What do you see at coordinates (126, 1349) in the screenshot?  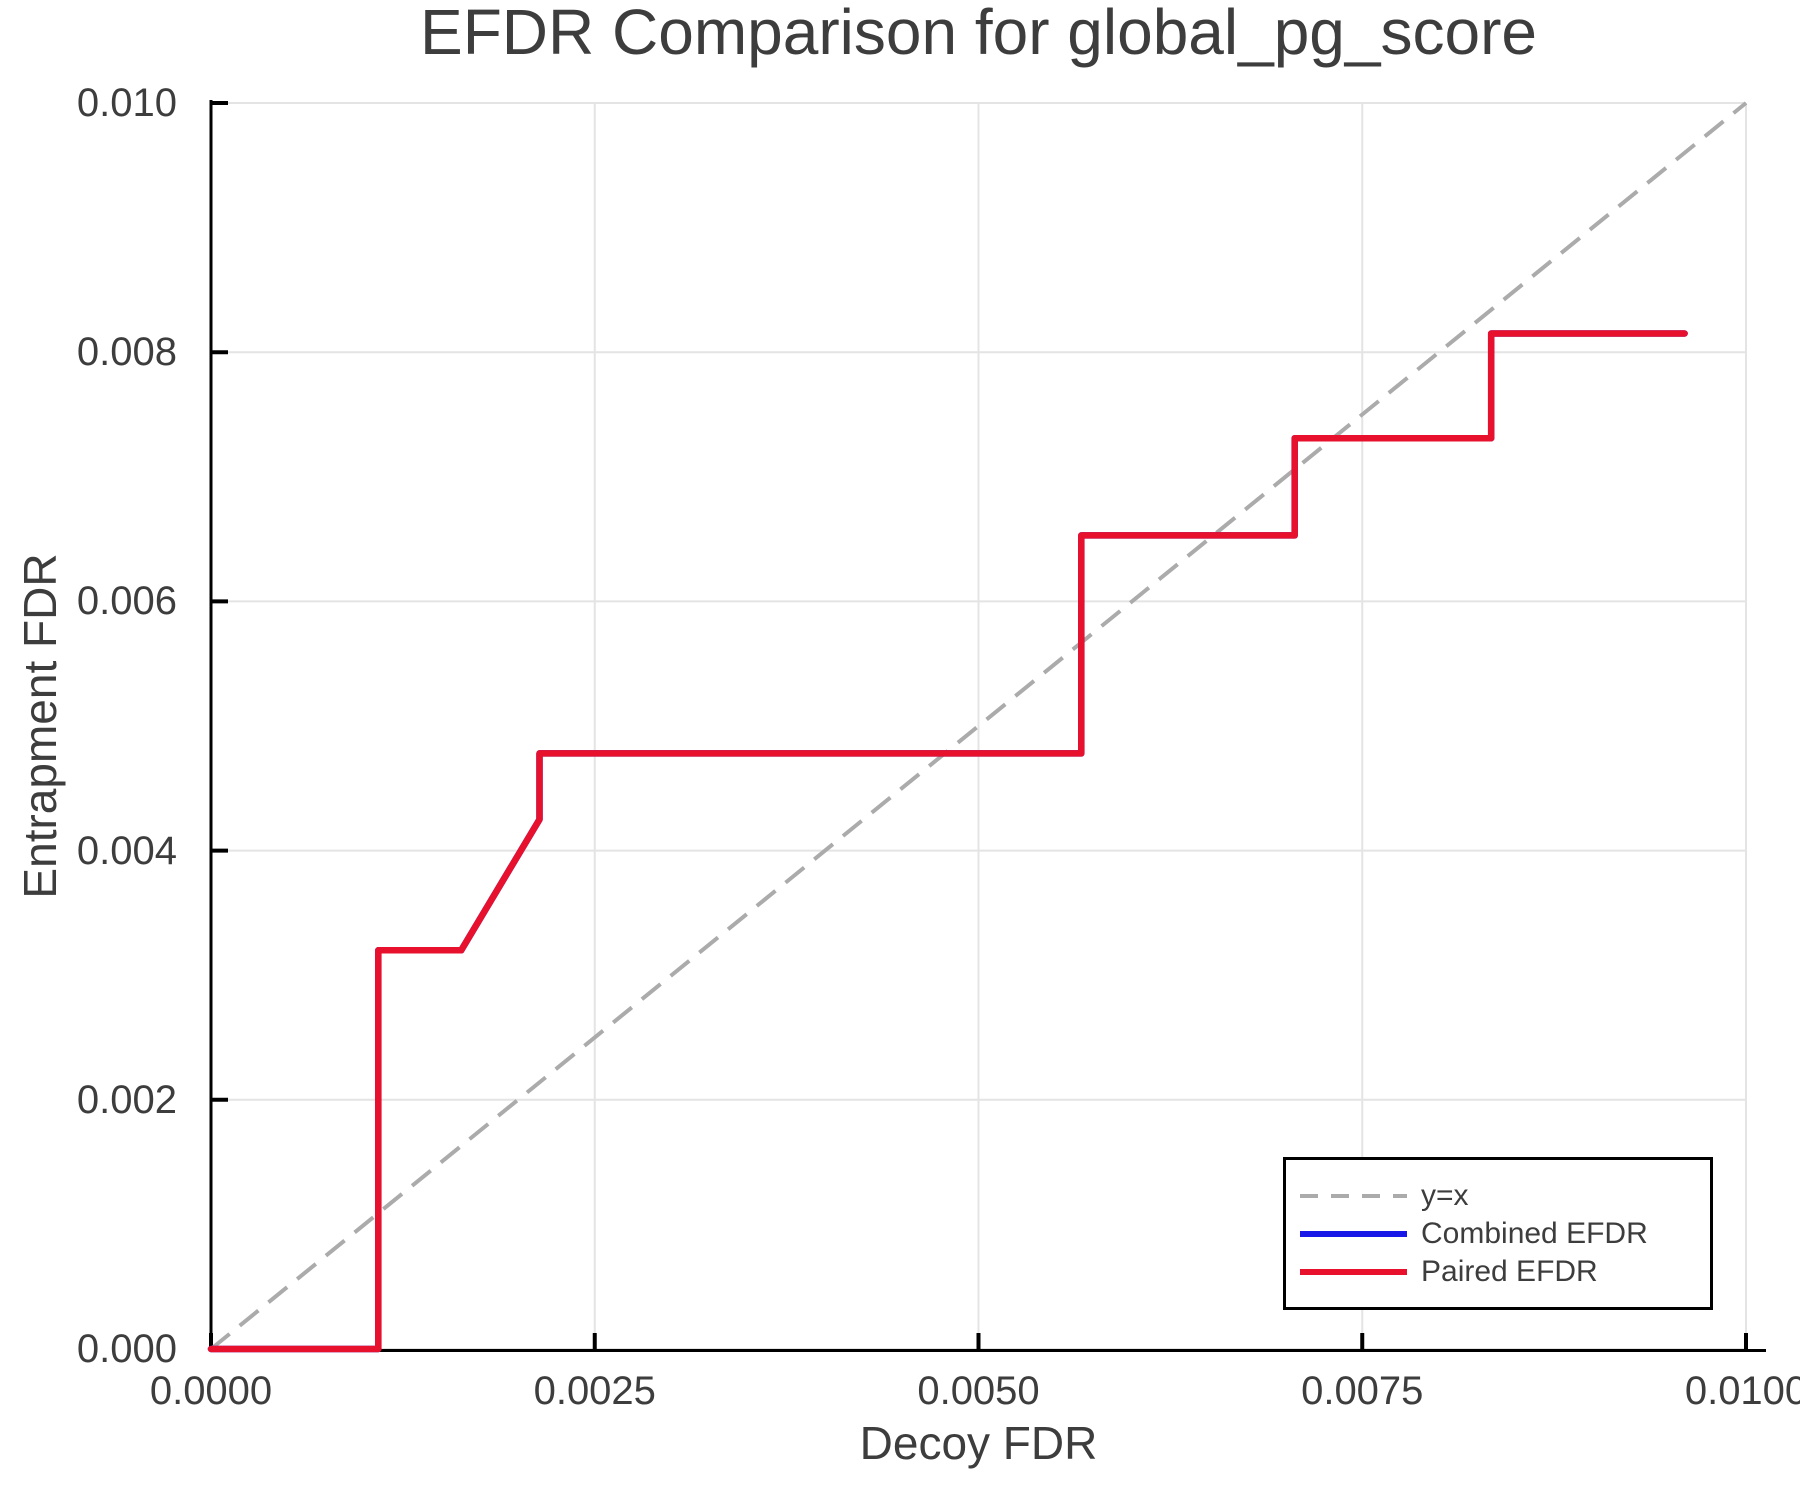 I see `y-tick-label: 0.000` at bounding box center [126, 1349].